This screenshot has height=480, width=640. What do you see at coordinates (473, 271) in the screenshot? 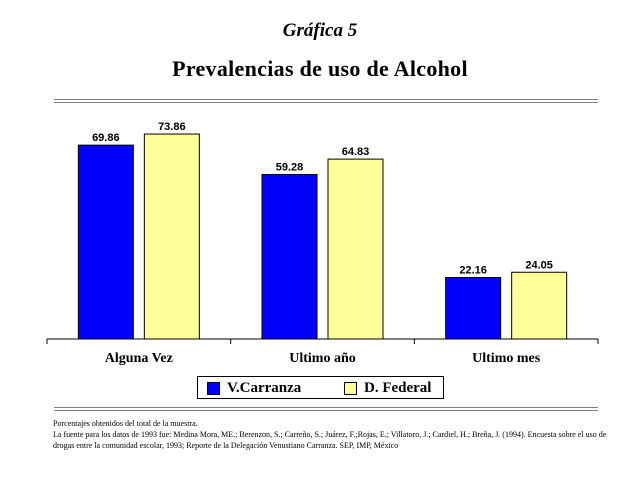
I see `data-label-v-carranza-ultimo-mes: 22.16` at bounding box center [473, 271].